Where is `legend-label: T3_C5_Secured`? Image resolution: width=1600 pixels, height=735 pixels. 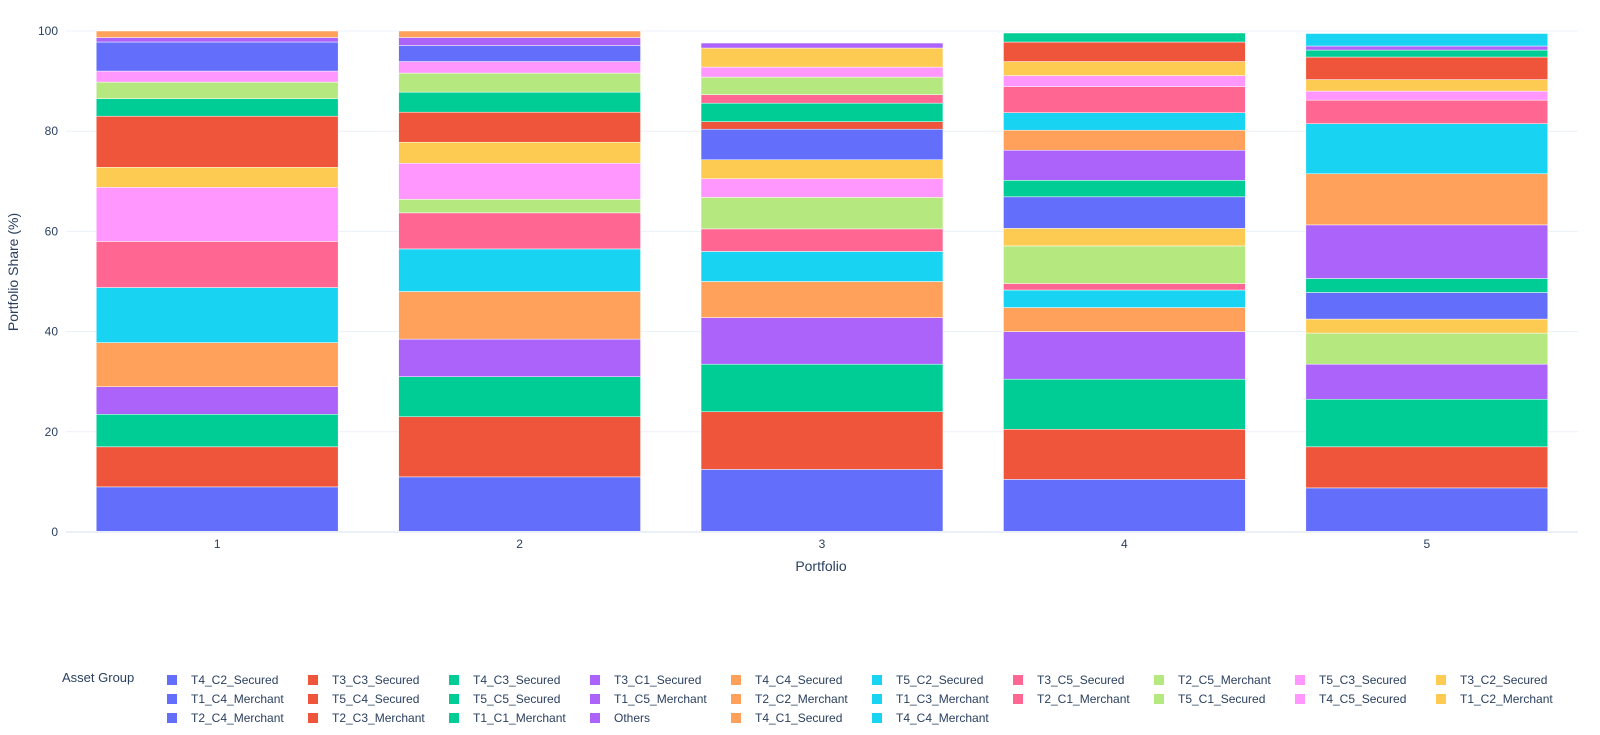
legend-label: T3_C5_Secured is located at coordinates (1080, 680).